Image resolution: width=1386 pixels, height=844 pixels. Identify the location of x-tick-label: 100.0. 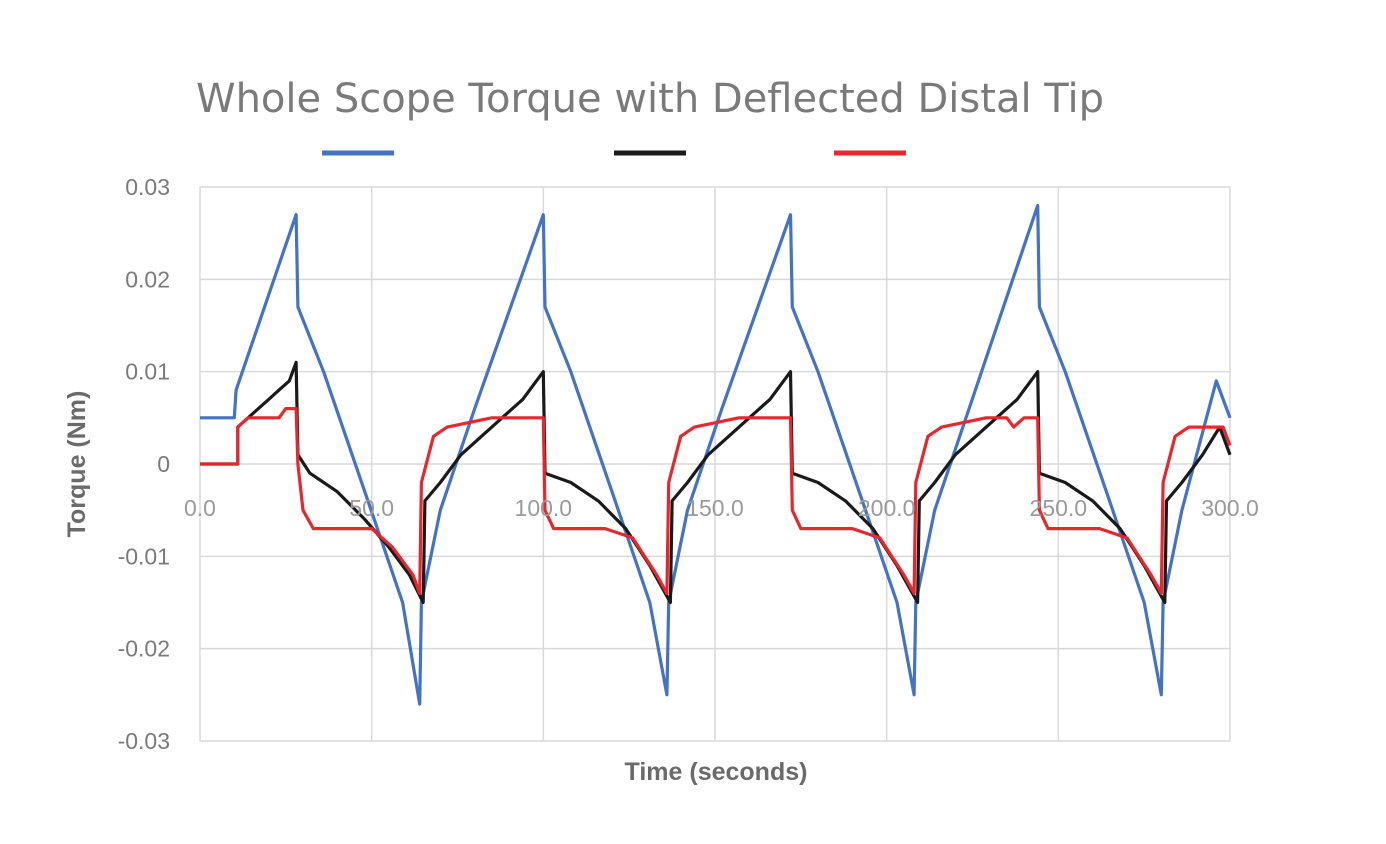
(544, 508).